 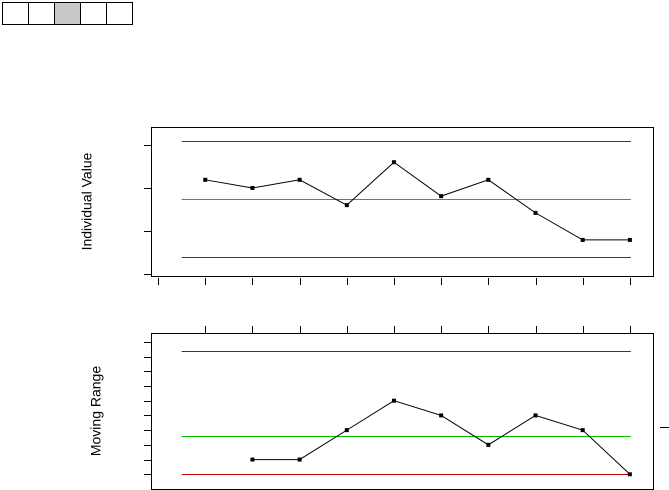 I want to click on y-axis-label: Moving Range, so click(x=96, y=411).